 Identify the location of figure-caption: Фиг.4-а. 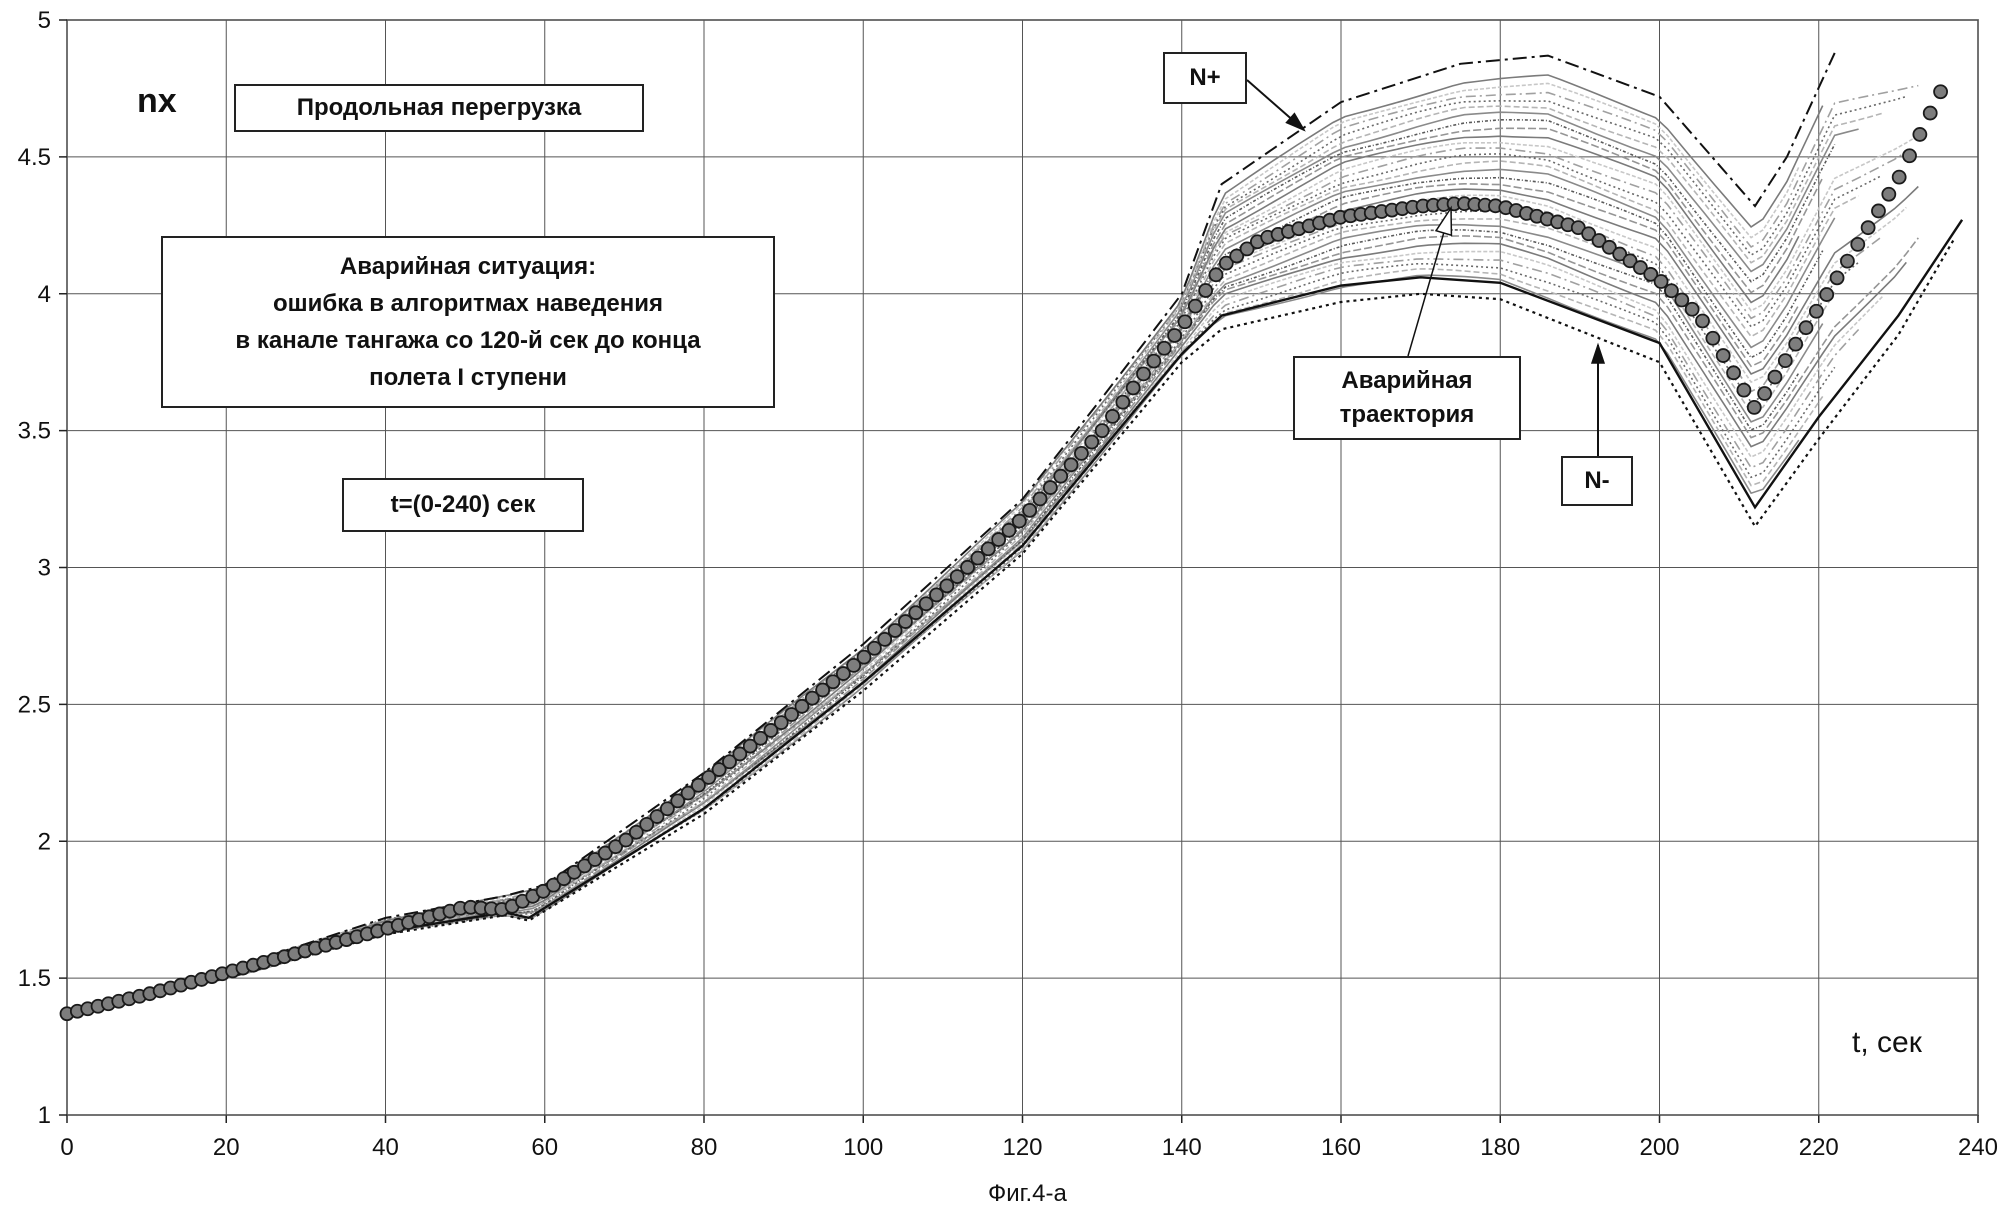
(1027, 1193).